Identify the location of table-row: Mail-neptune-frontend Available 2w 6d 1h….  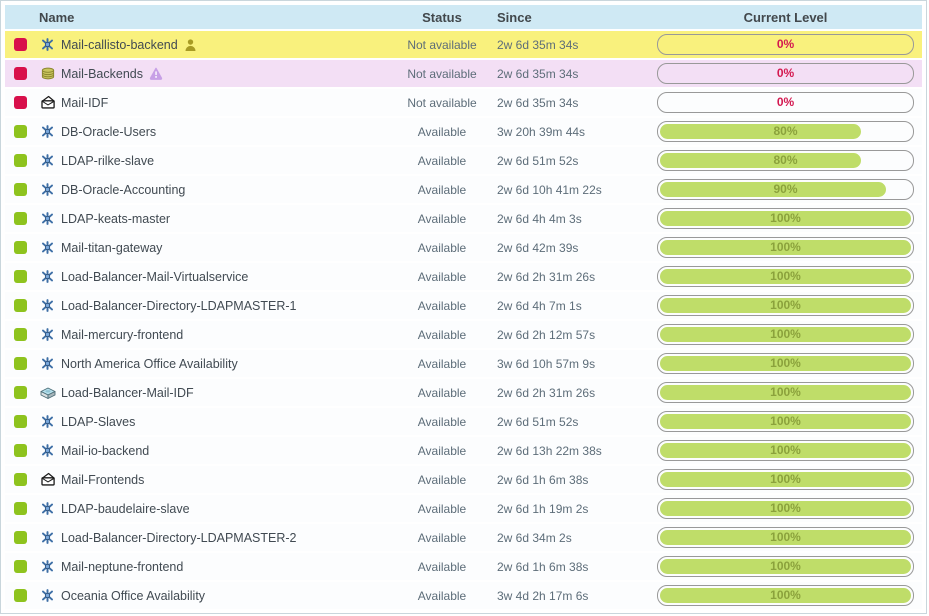
(463, 566).